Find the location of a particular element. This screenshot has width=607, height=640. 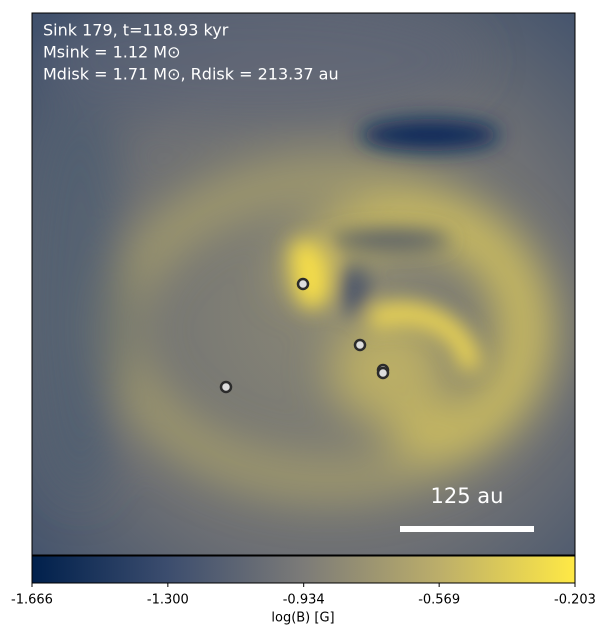

sinks is located at coordinates (304, 335).